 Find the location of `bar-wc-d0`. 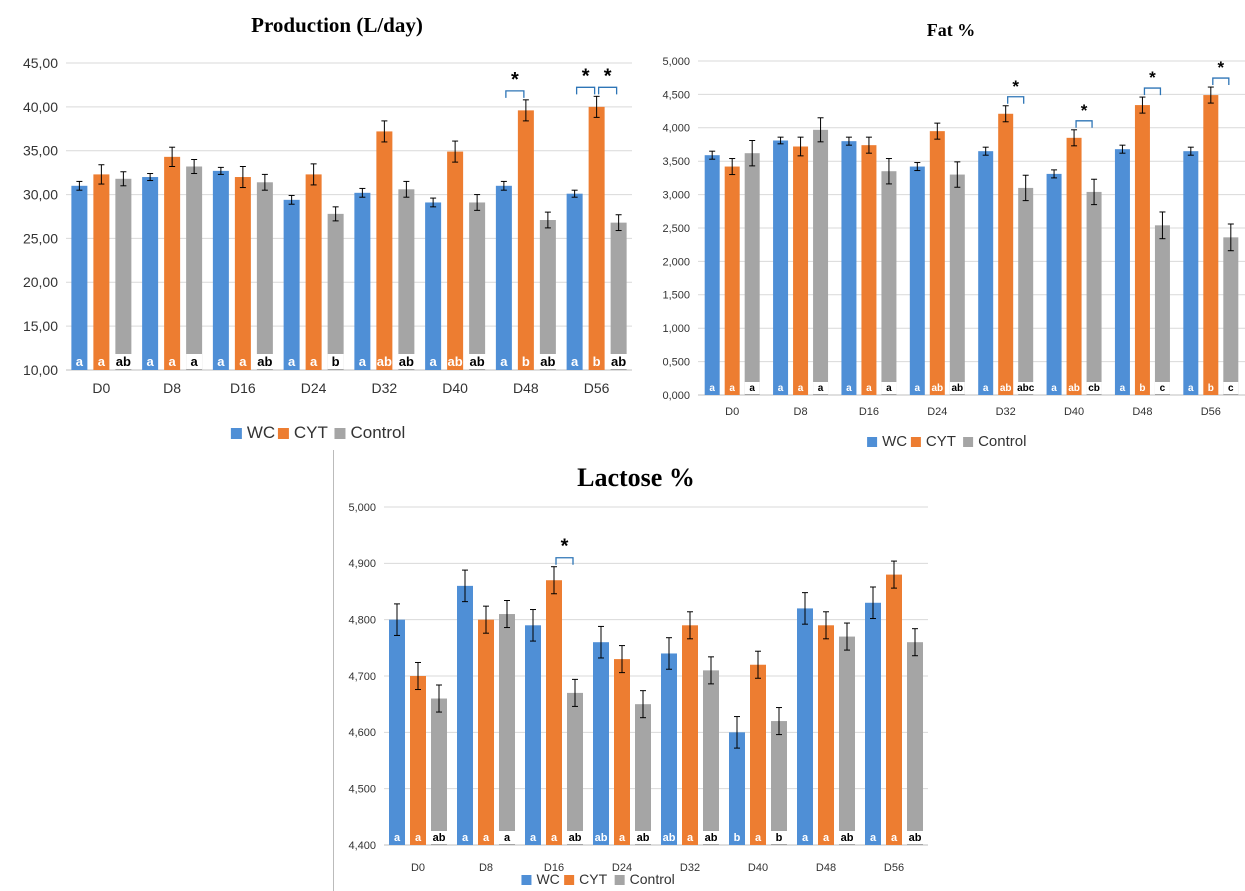

bar-wc-d0 is located at coordinates (712, 275).